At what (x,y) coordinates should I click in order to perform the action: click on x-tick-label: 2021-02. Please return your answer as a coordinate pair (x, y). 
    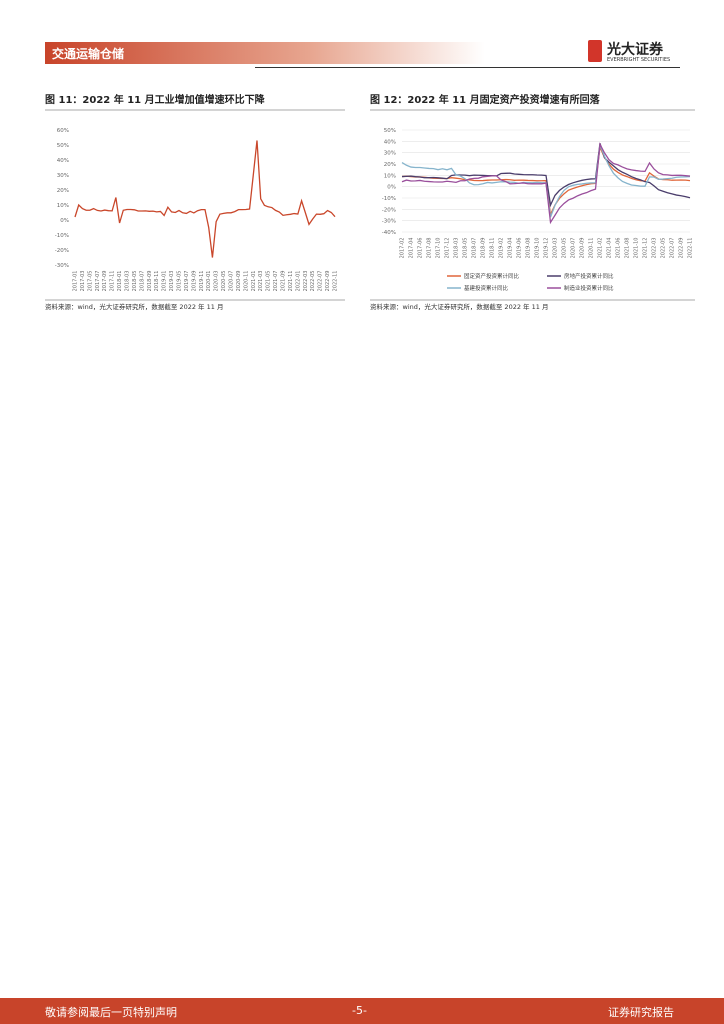
    Looking at the image, I should click on (601, 248).